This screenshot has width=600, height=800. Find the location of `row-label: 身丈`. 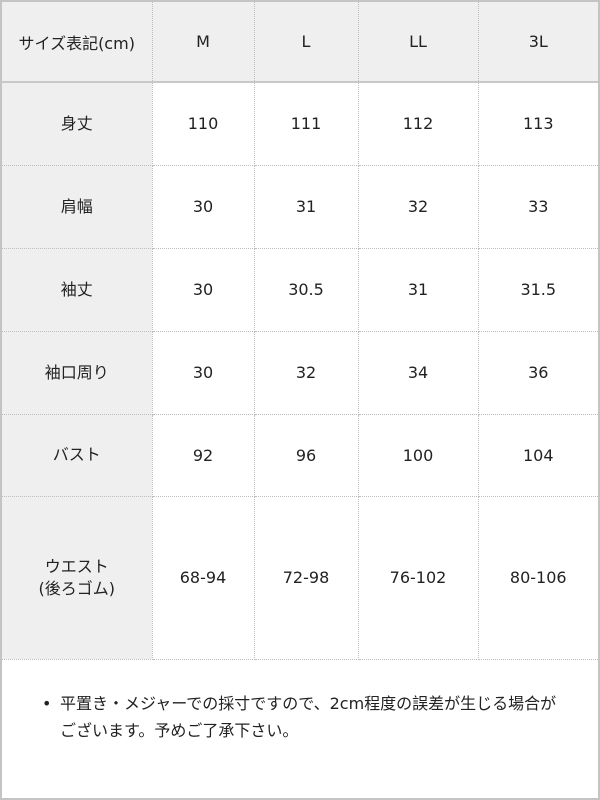

row-label: 身丈 is located at coordinates (77, 124).